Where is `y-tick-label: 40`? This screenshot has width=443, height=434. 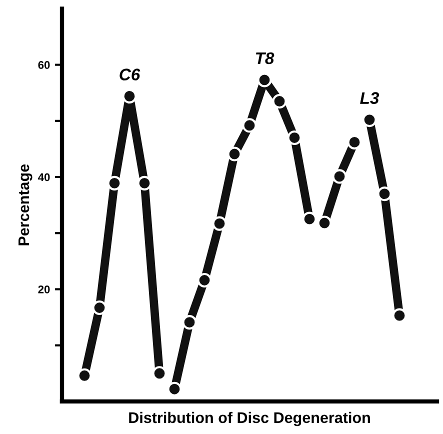 y-tick-label: 40 is located at coordinates (44, 177).